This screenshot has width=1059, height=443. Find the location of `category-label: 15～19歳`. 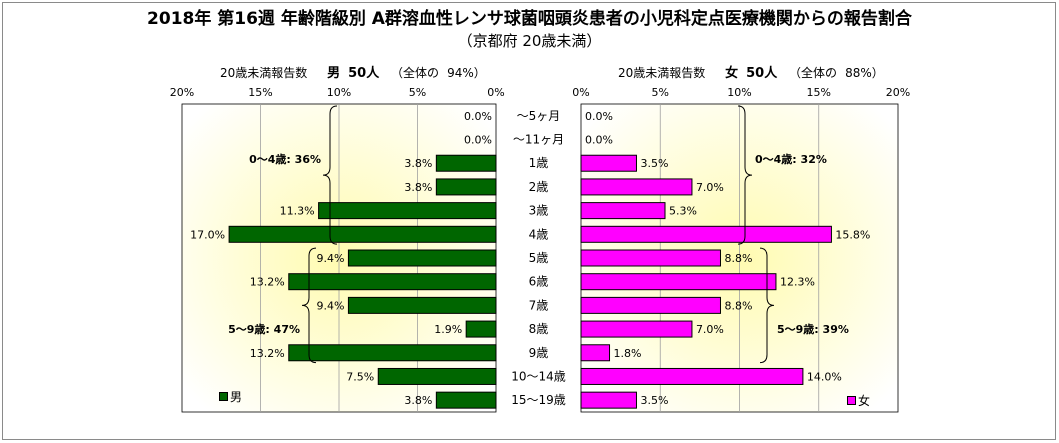

category-label: 15～19歳 is located at coordinates (538, 400).